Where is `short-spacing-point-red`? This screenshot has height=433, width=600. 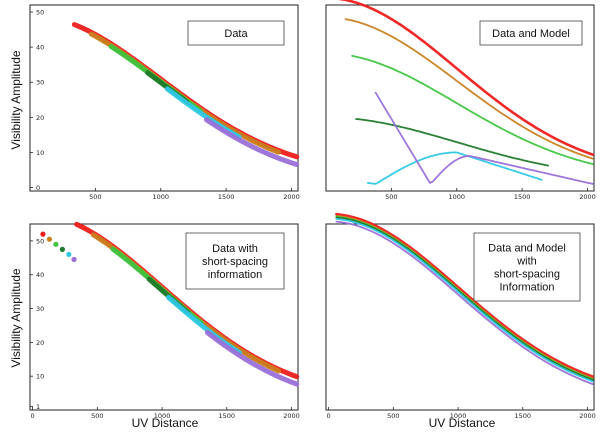
short-spacing-point-red is located at coordinates (43, 234).